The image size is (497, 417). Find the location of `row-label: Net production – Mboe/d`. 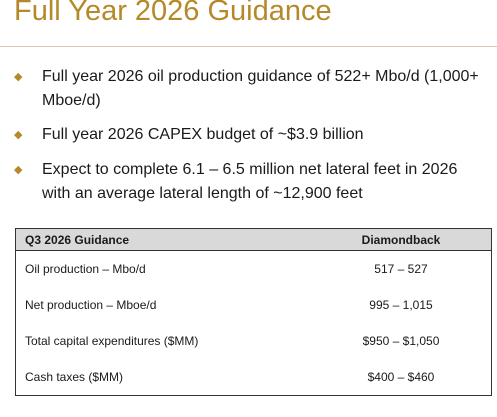

row-label: Net production – Mboe/d is located at coordinates (91, 305).